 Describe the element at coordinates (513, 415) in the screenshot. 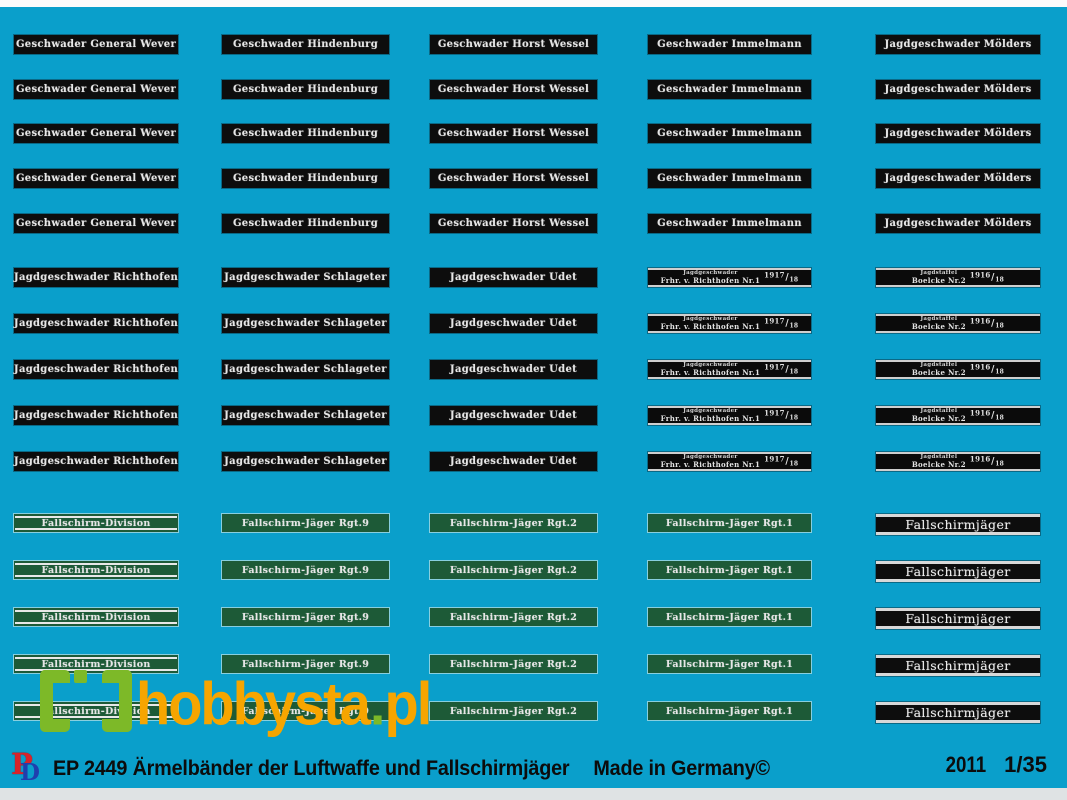

I see `cuff-band-jagdgeschwader-col3: Jagdgeschwader Udet` at that location.